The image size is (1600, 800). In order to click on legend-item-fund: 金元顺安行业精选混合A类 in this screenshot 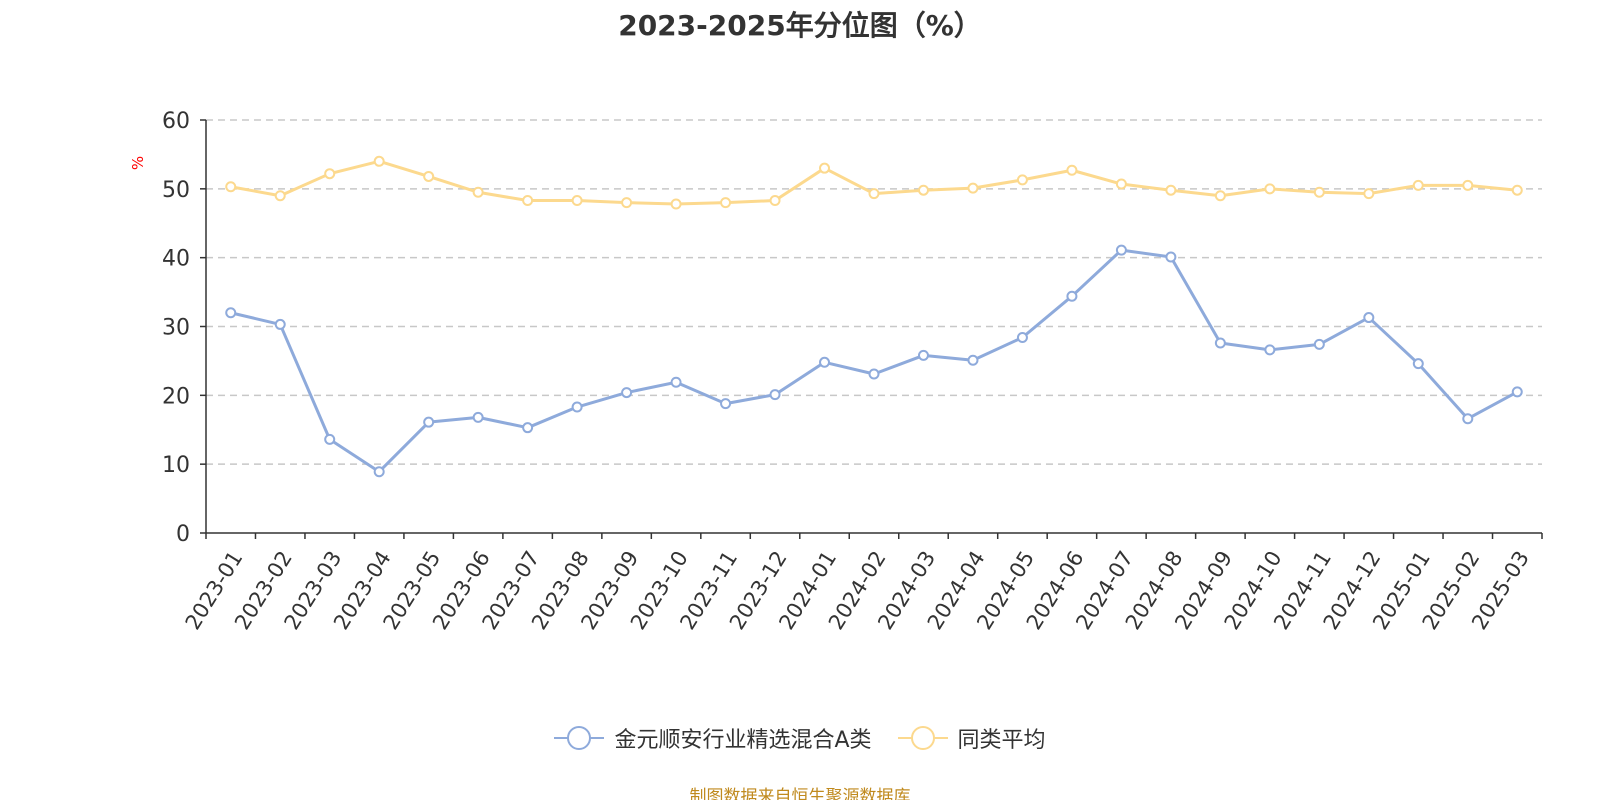, I will do `click(713, 738)`.